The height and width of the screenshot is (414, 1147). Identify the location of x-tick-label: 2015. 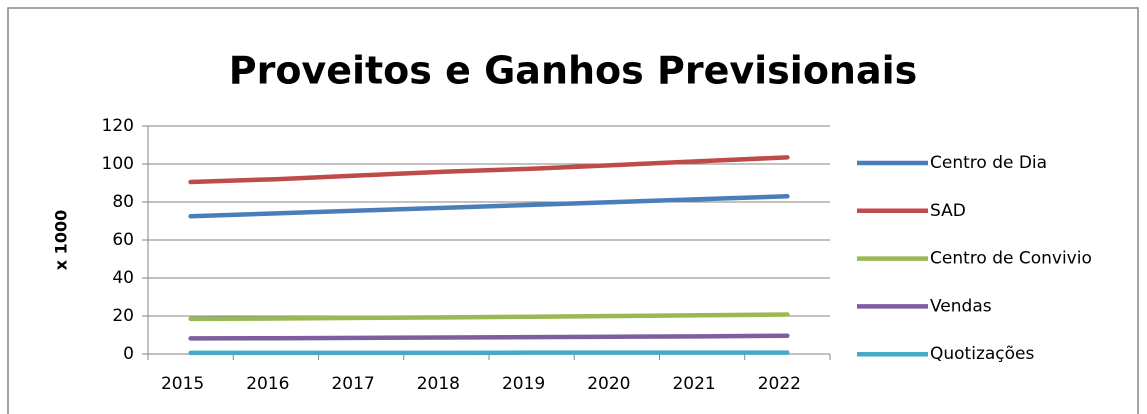
(182, 384).